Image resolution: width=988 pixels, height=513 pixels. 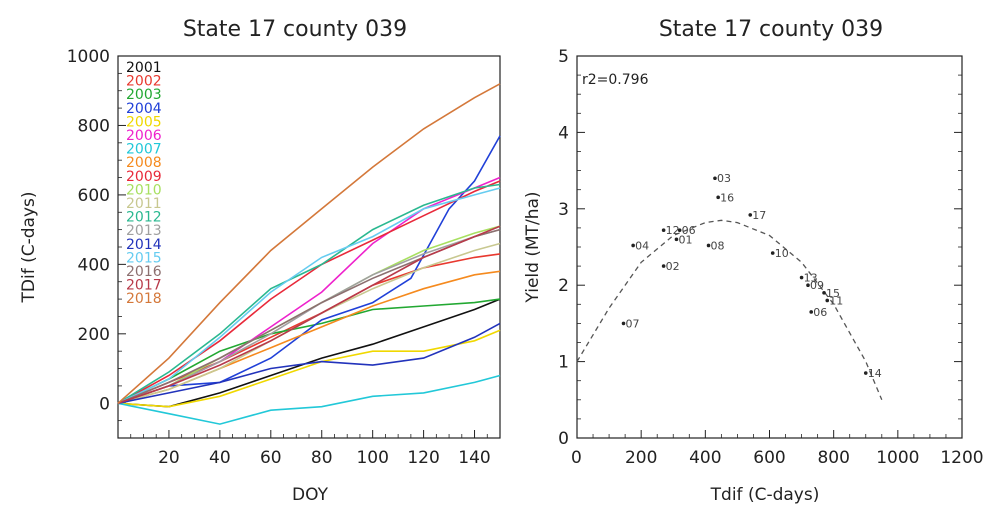 I want to click on point-label: 12, so click(x=673, y=230).